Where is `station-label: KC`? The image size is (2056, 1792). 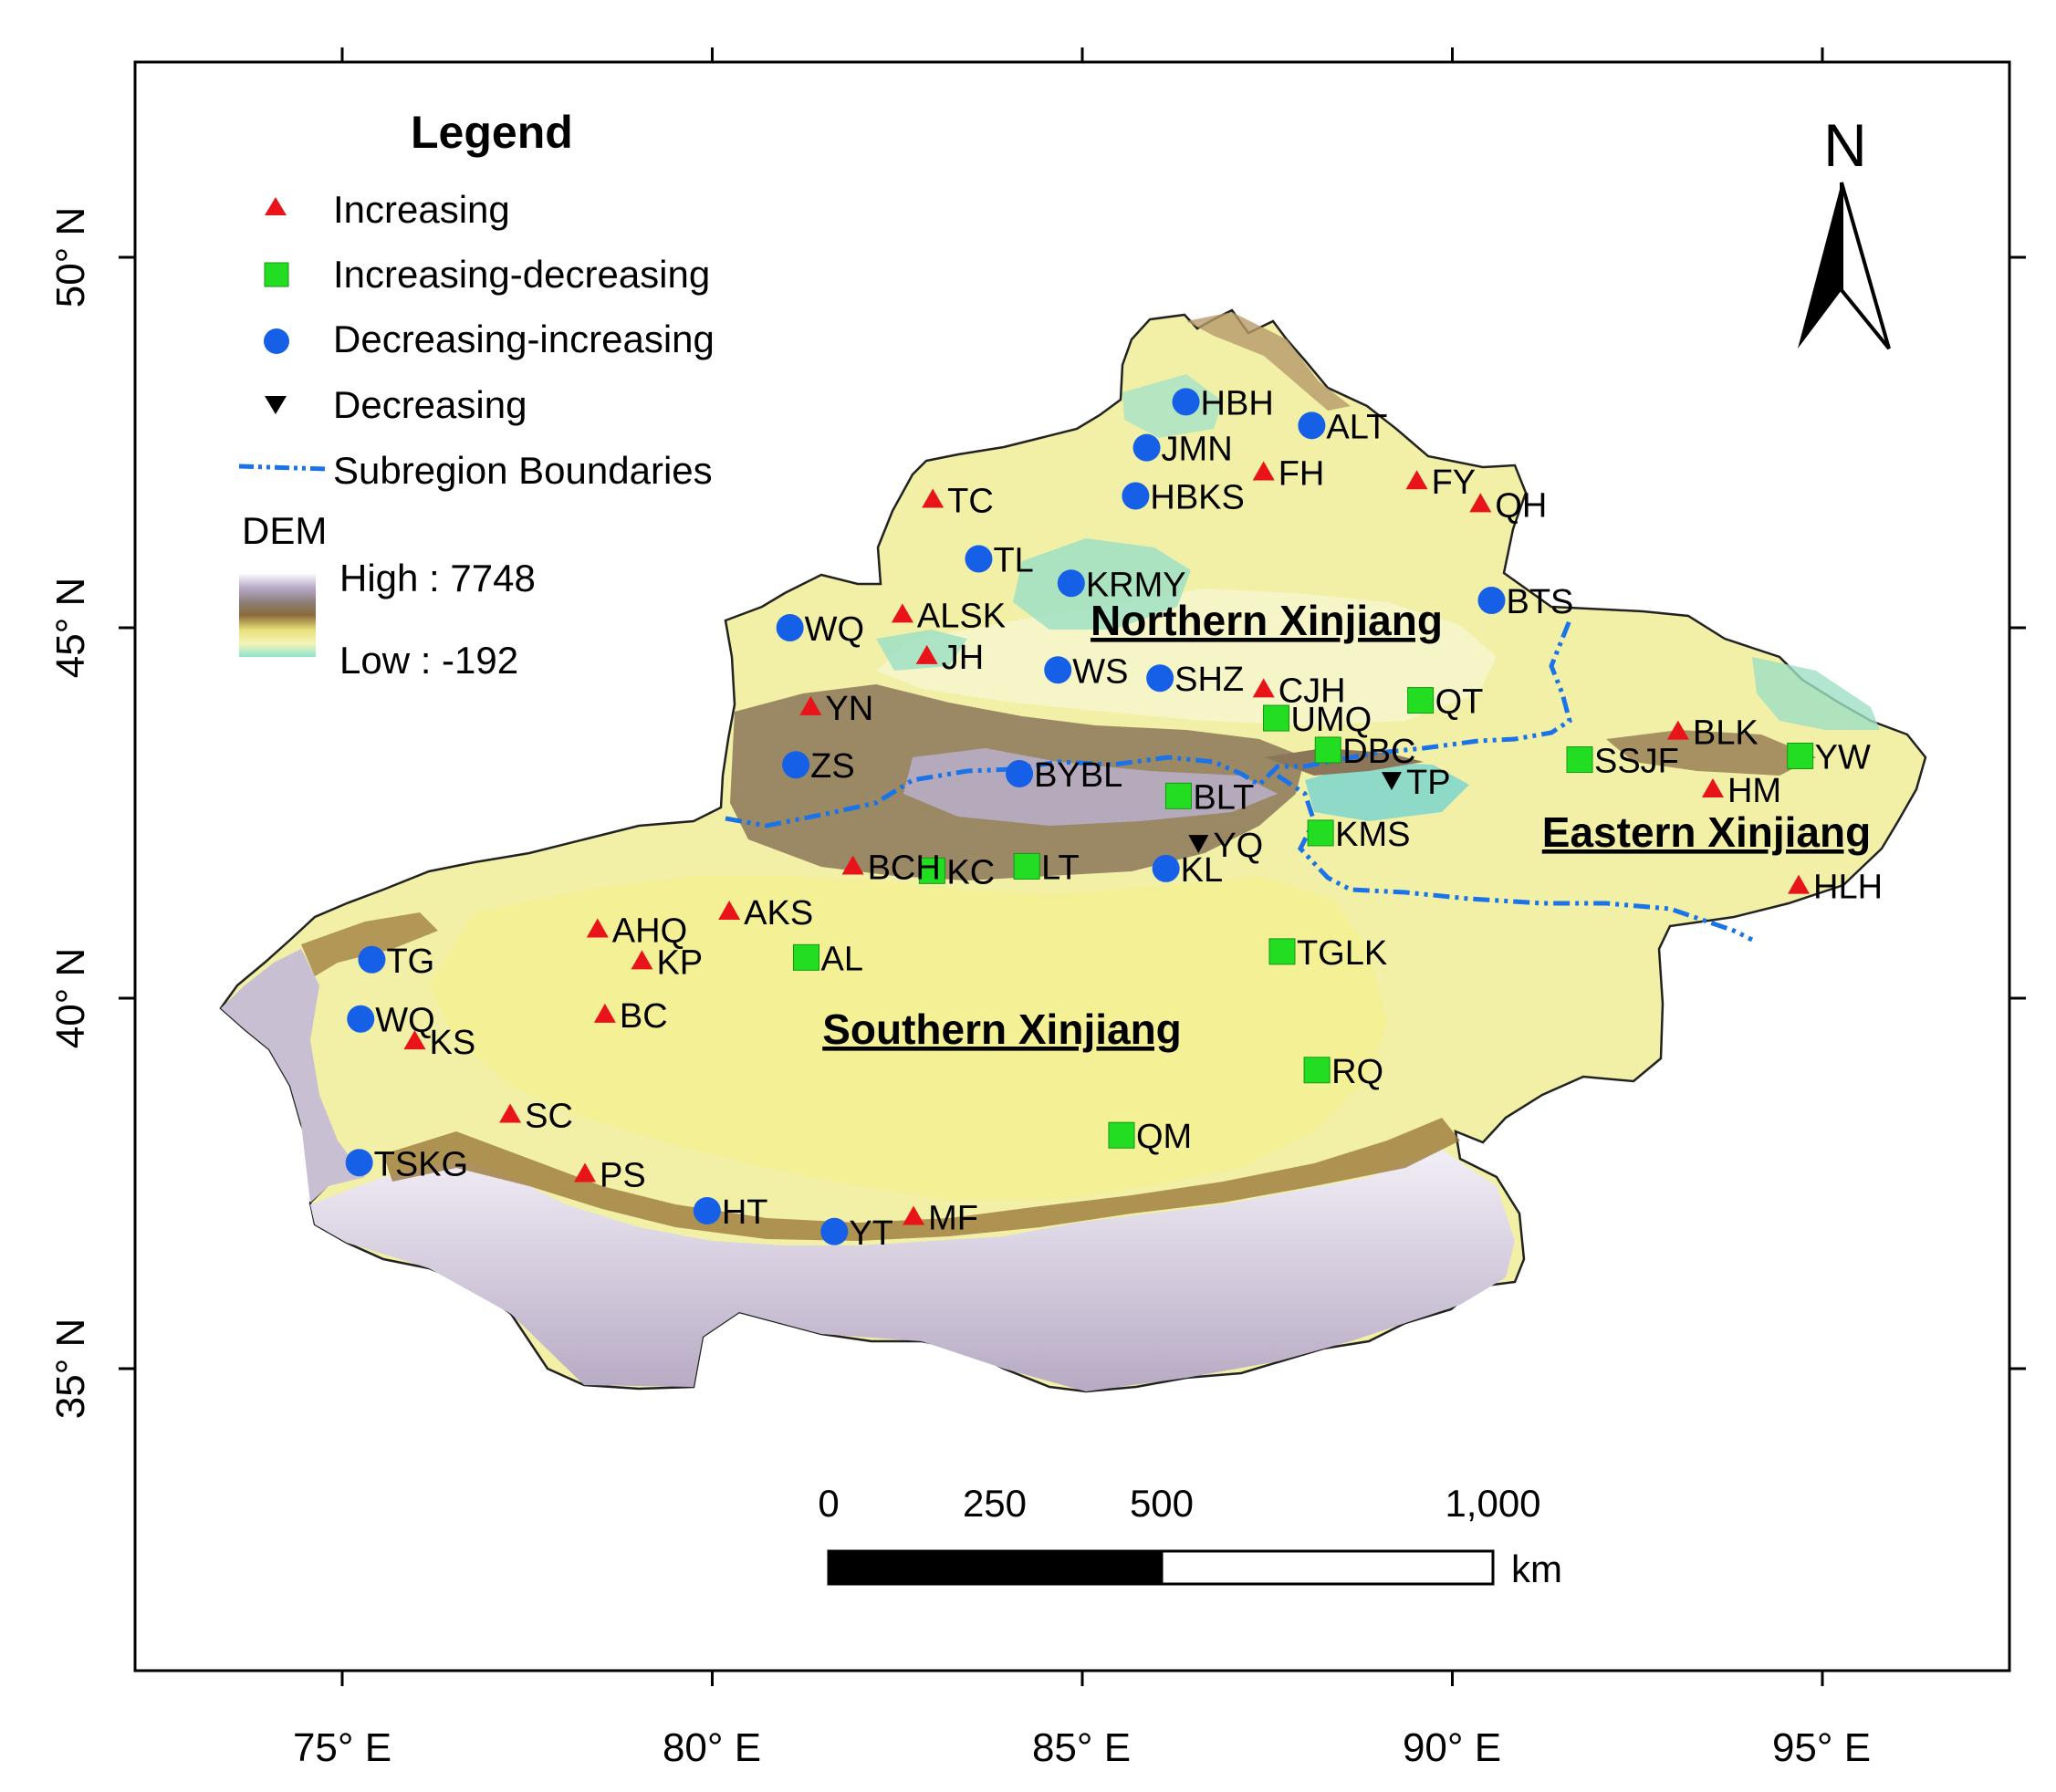 station-label: KC is located at coordinates (971, 872).